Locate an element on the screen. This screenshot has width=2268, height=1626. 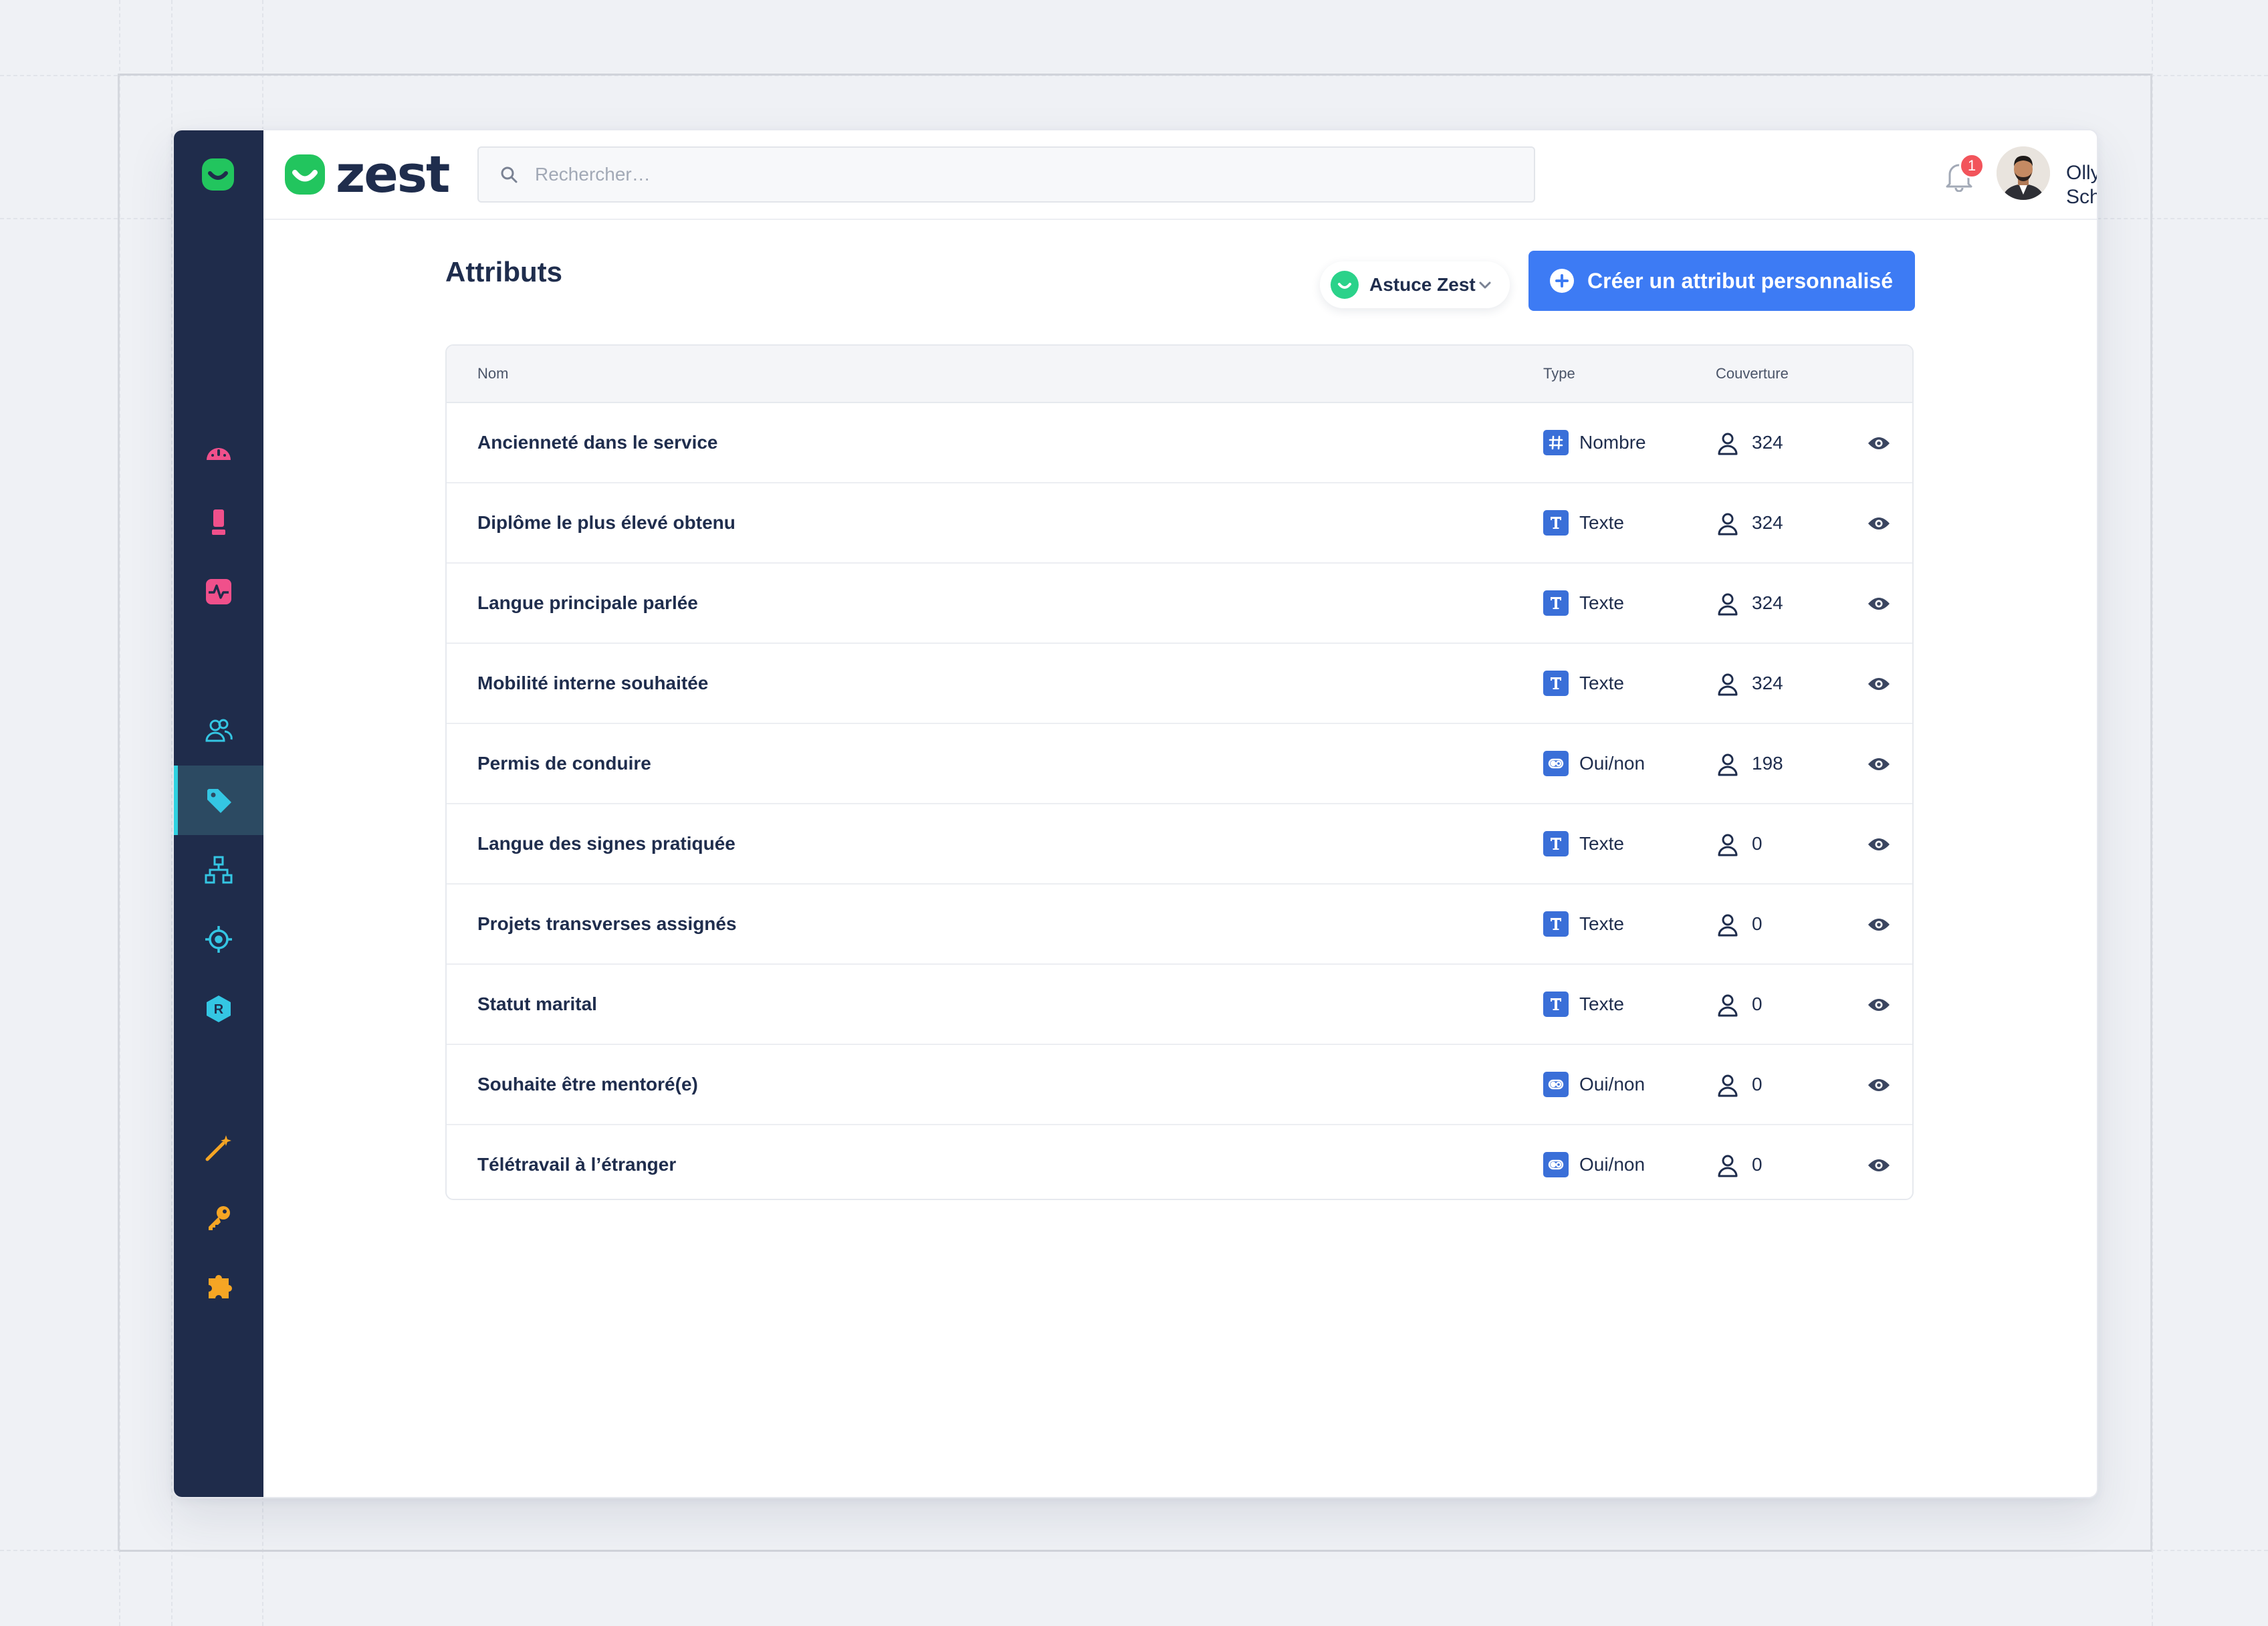
brand: zest is located at coordinates (367, 174).